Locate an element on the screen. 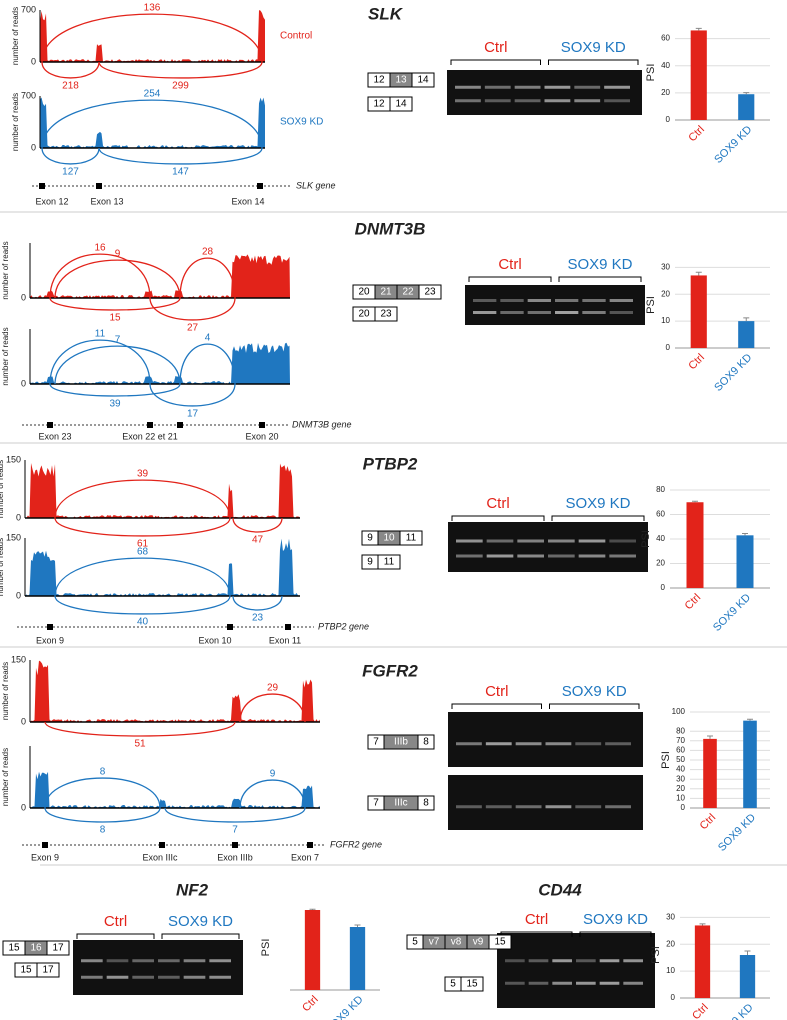 Image resolution: width=787 pixels, height=1020 pixels. junction-count: 17 is located at coordinates (193, 414).